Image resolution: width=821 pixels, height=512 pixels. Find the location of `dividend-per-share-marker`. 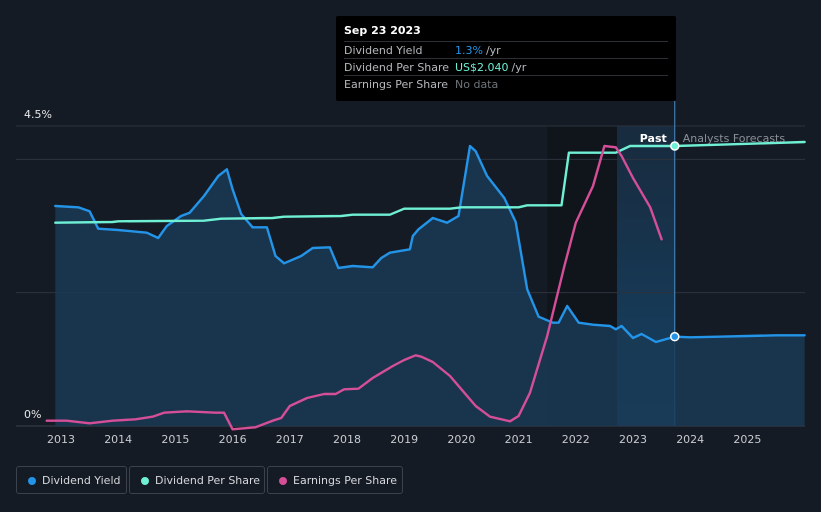

dividend-per-share-marker is located at coordinates (675, 146).